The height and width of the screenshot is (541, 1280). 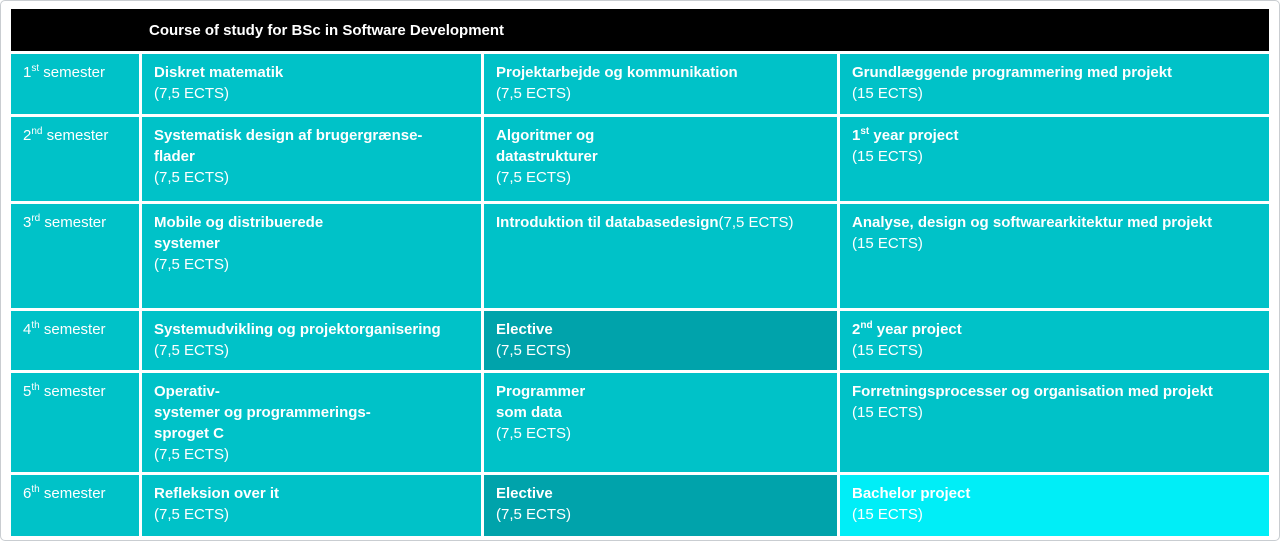 What do you see at coordinates (541, 402) in the screenshot?
I see `course-title: Programmer som data` at bounding box center [541, 402].